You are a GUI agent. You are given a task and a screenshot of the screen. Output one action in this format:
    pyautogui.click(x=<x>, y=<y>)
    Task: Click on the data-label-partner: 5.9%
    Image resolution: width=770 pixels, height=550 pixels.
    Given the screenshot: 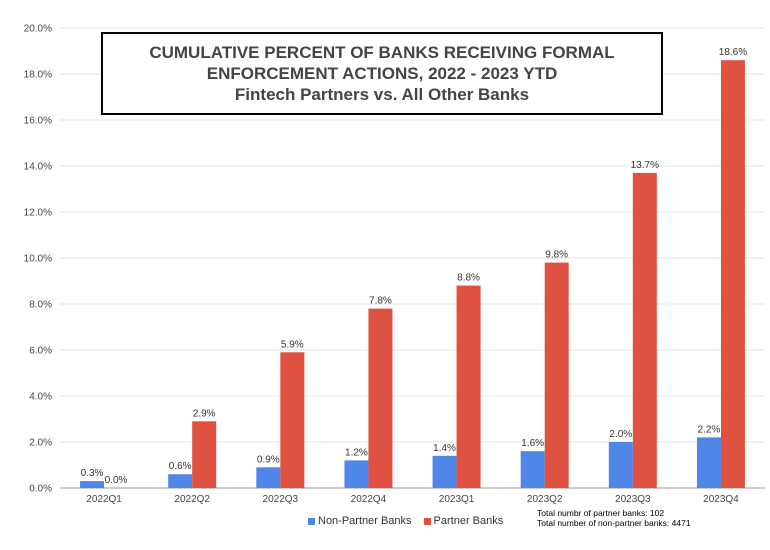 What is the action you would take?
    pyautogui.click(x=292, y=344)
    